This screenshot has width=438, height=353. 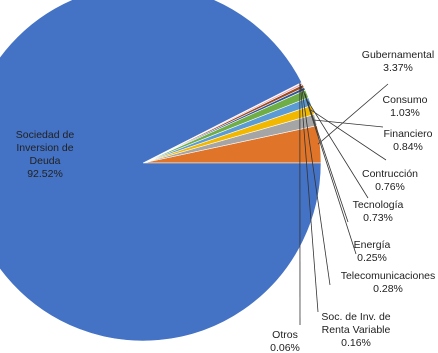 What do you see at coordinates (378, 218) in the screenshot?
I see `data-label-value: 0.73%` at bounding box center [378, 218].